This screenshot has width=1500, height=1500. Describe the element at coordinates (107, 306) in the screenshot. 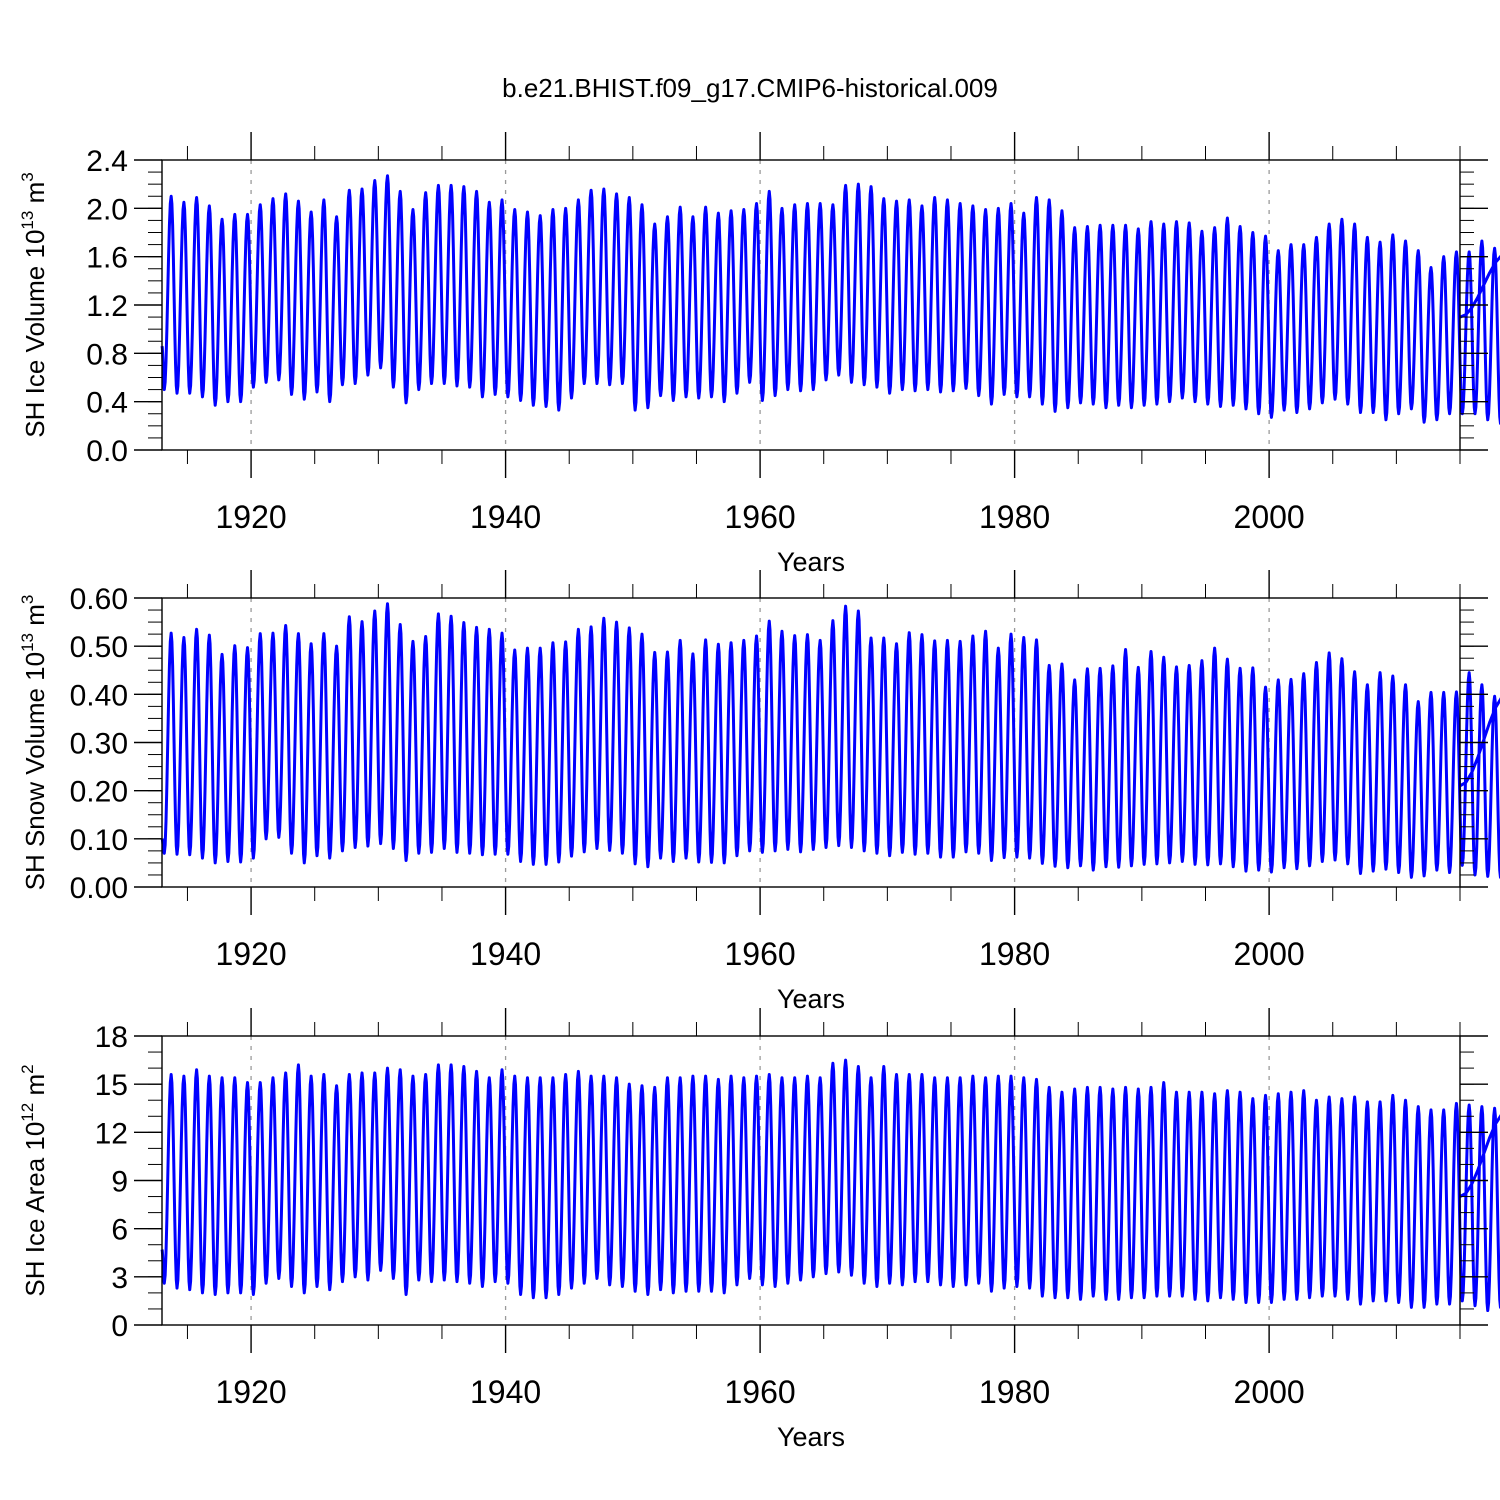

I see `y-tick-label: 1.2` at that location.